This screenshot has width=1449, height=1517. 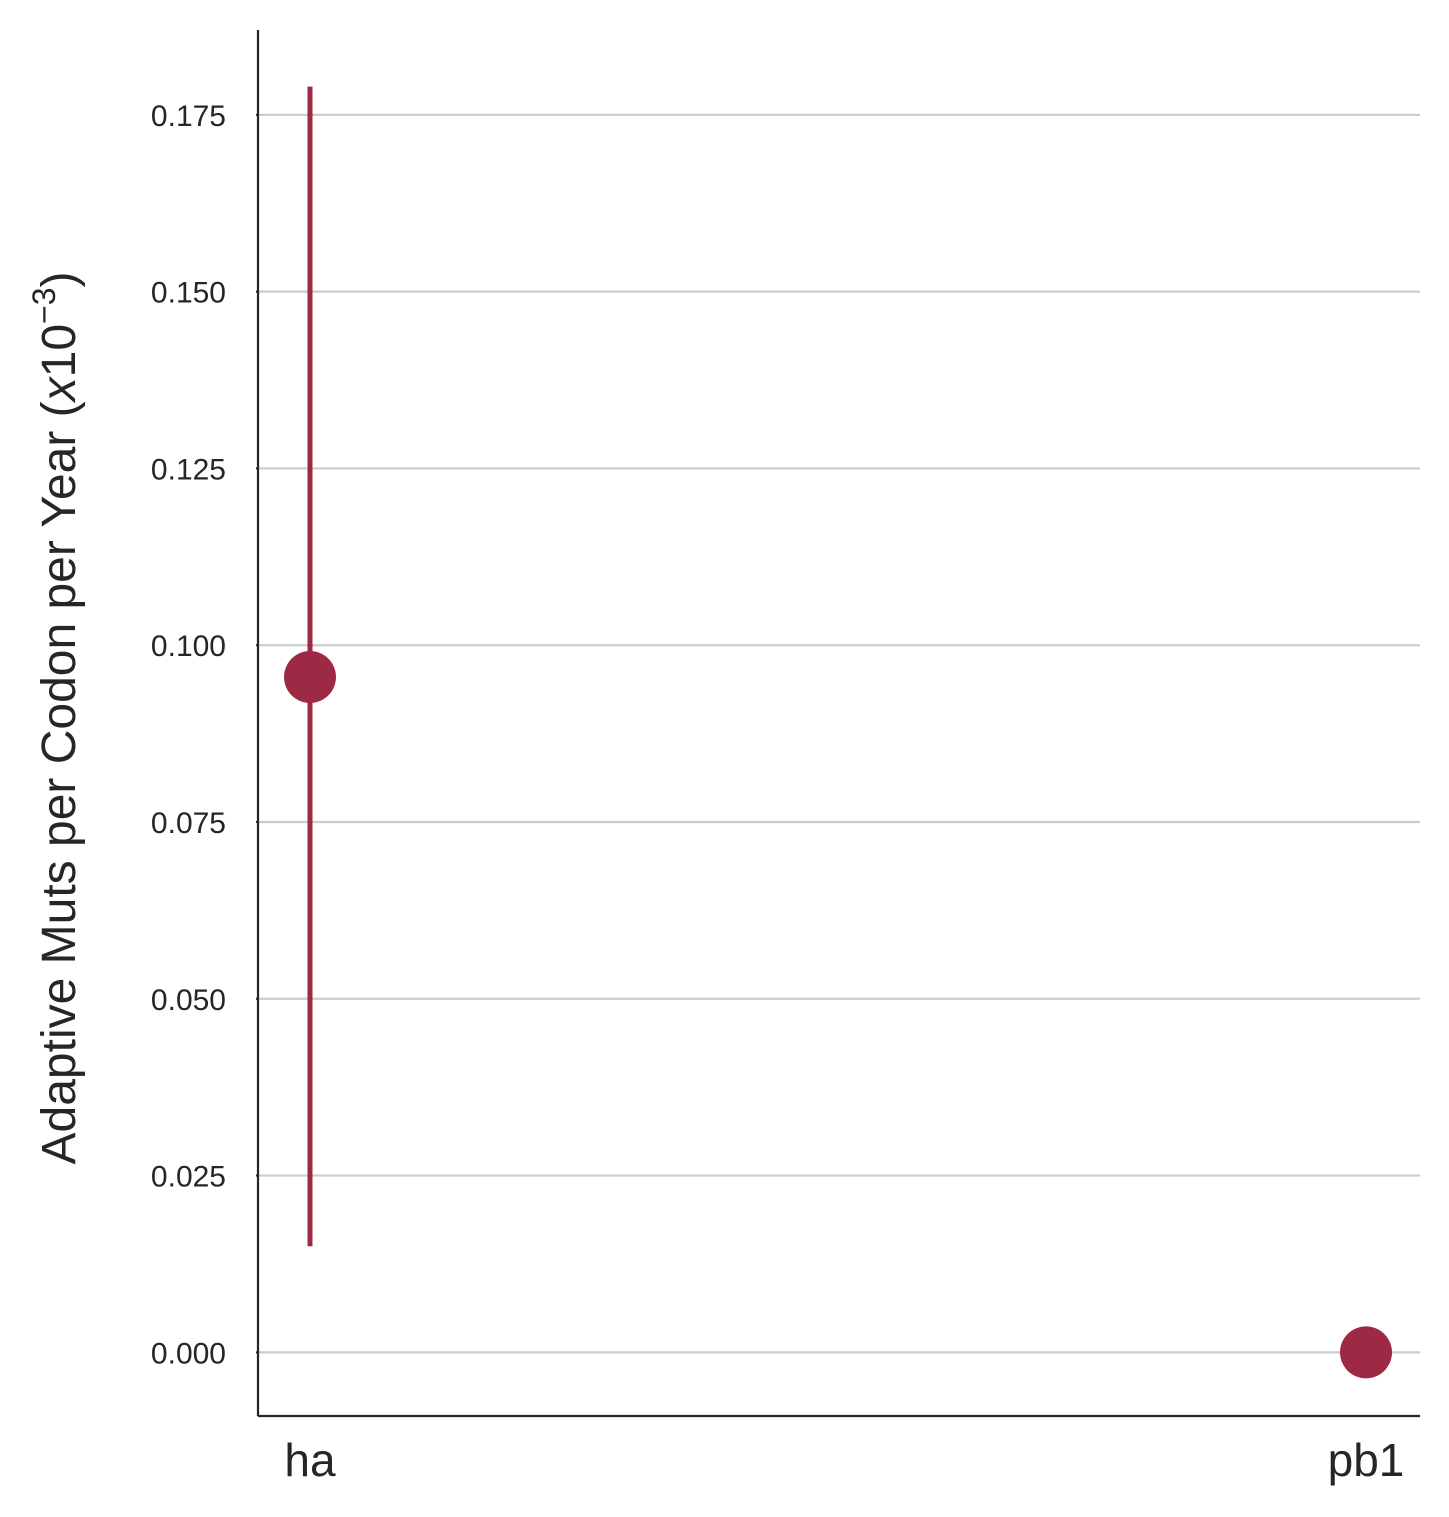 What do you see at coordinates (188, 469) in the screenshot?
I see `y-tick-label: 0.125` at bounding box center [188, 469].